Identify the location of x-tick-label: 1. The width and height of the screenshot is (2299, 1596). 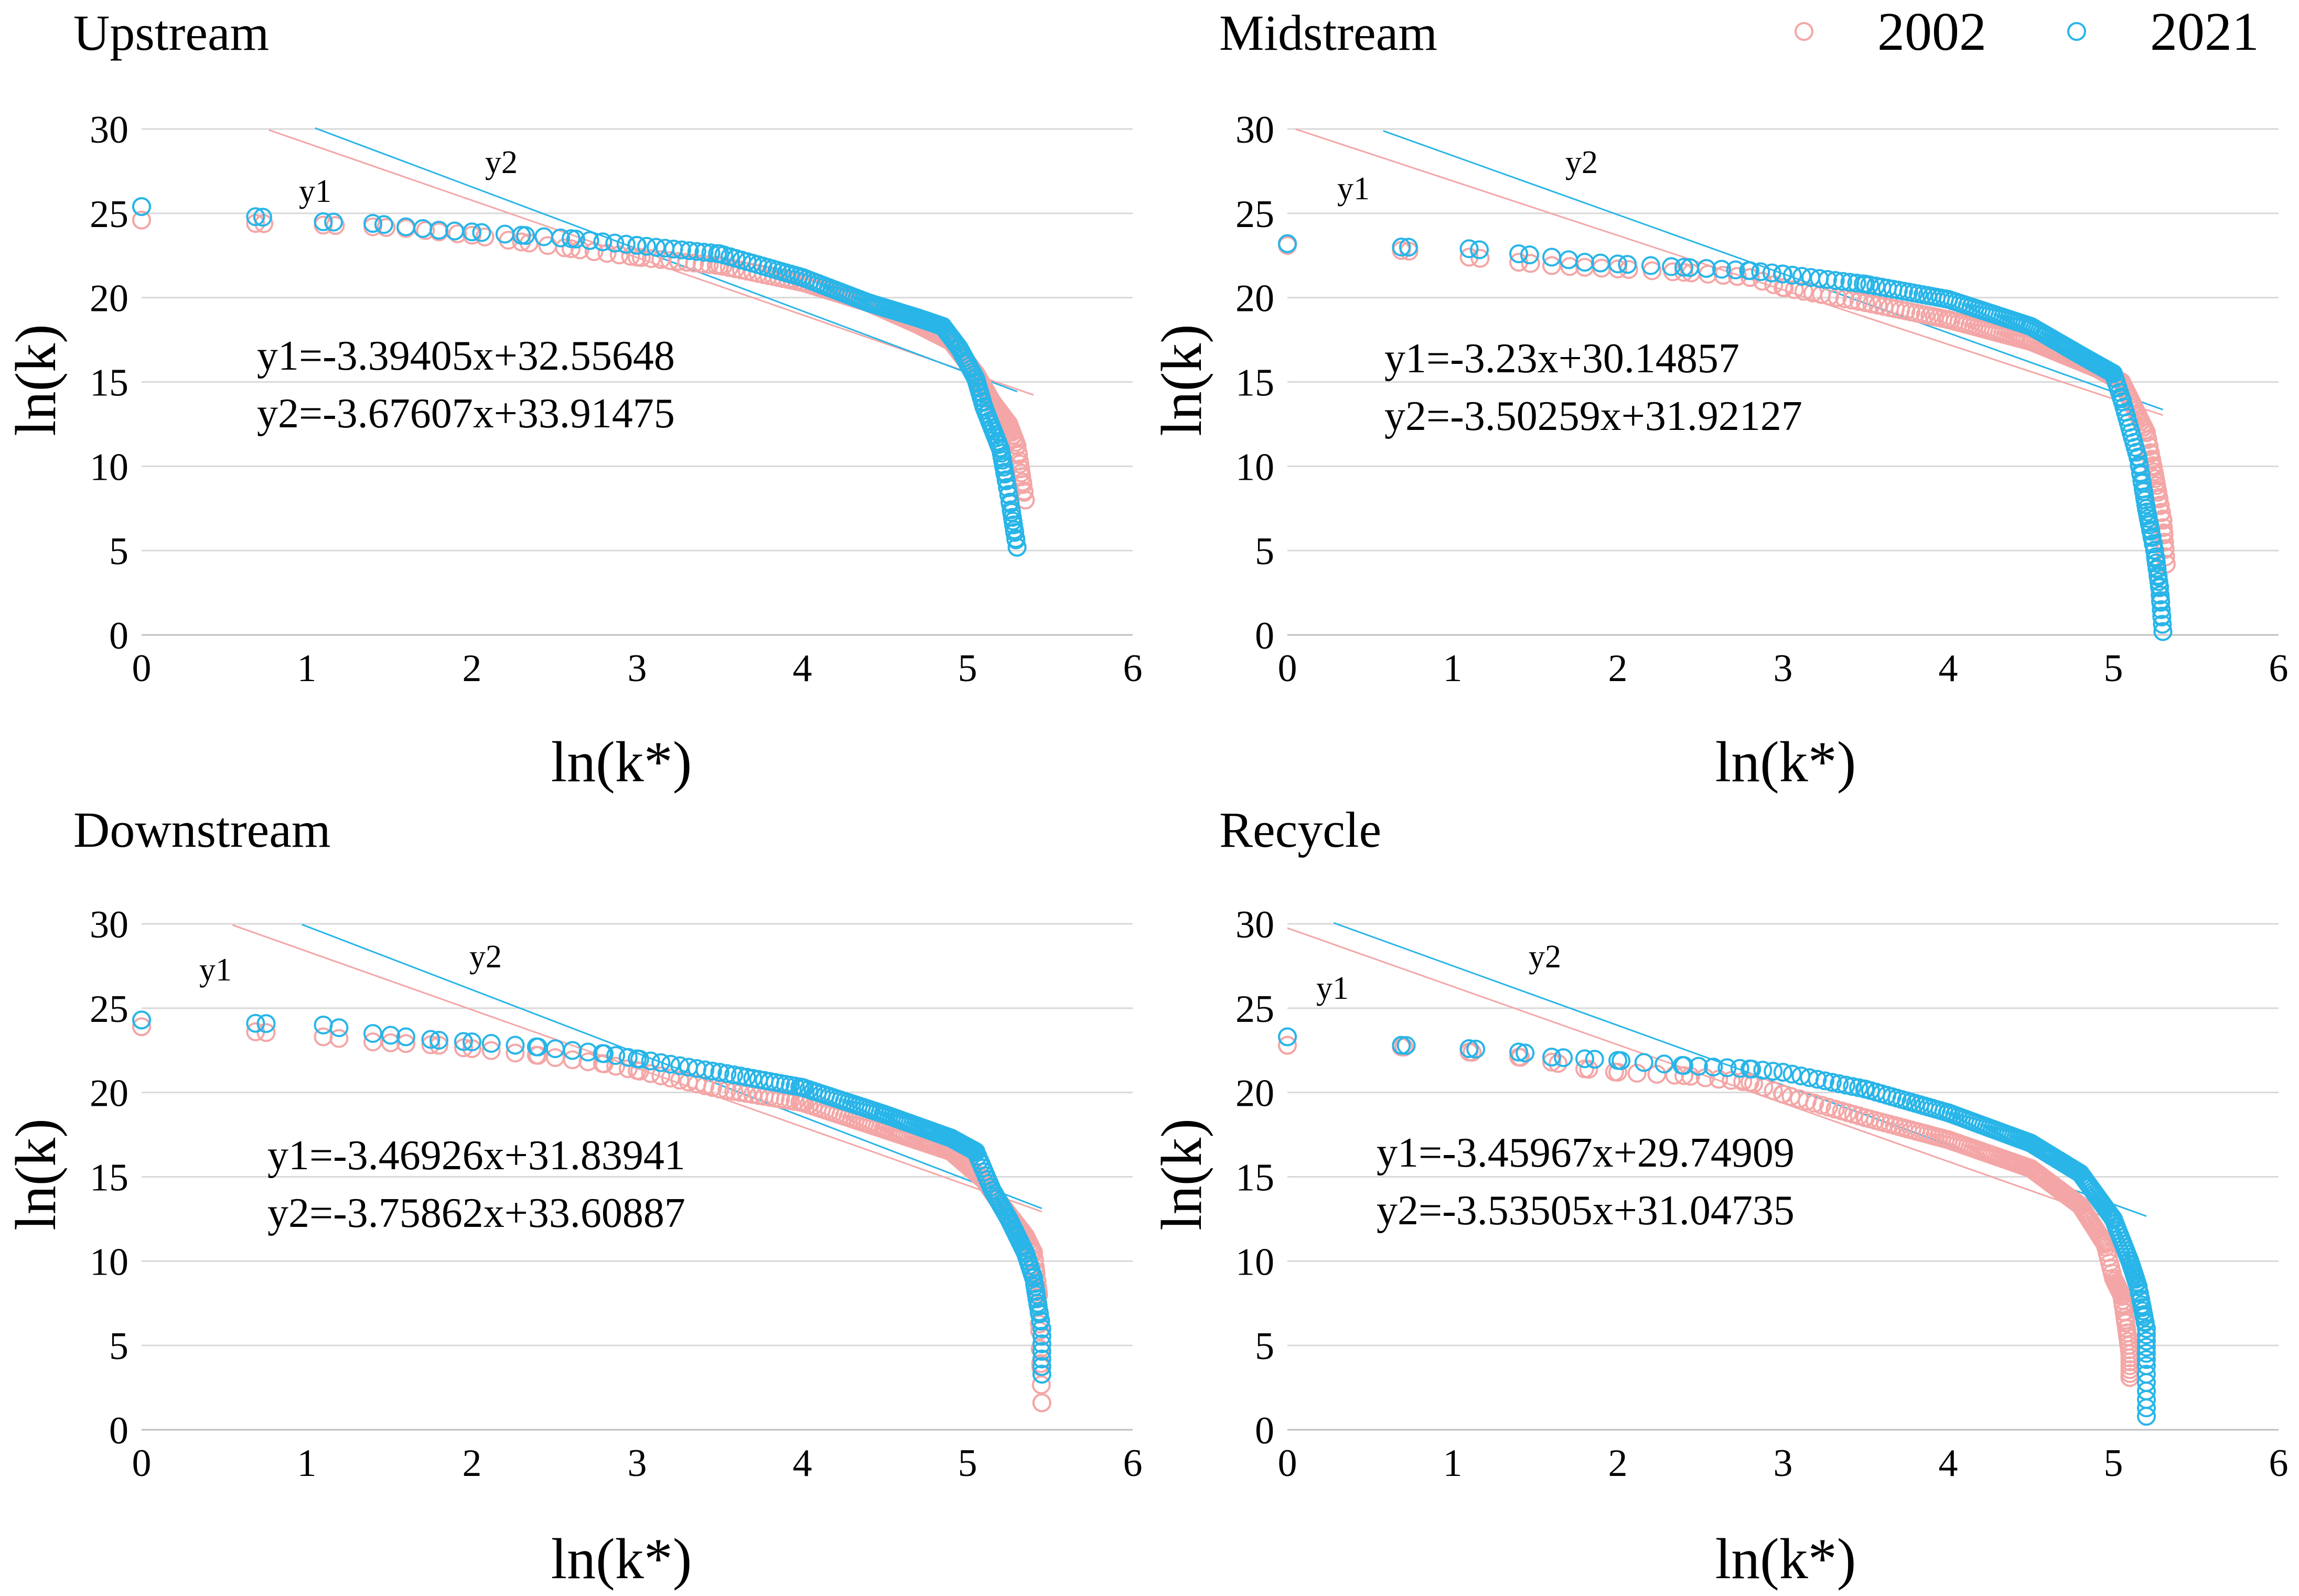
(1453, 1463).